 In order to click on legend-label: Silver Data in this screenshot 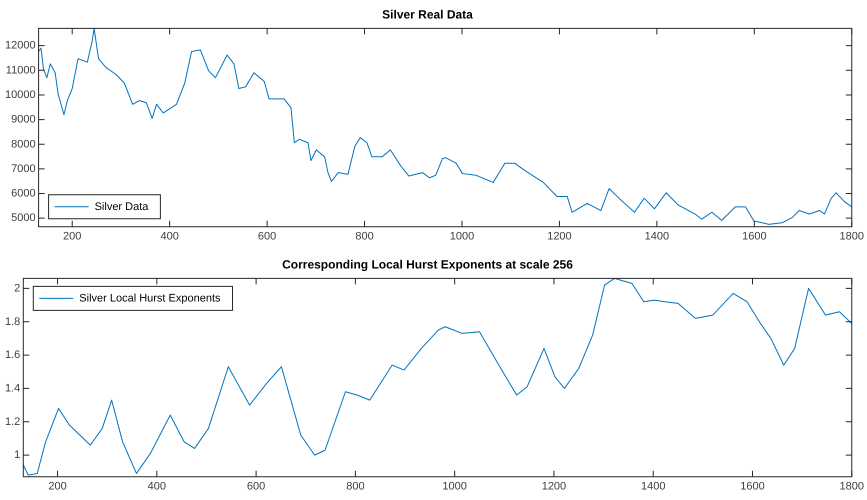, I will do `click(122, 206)`.